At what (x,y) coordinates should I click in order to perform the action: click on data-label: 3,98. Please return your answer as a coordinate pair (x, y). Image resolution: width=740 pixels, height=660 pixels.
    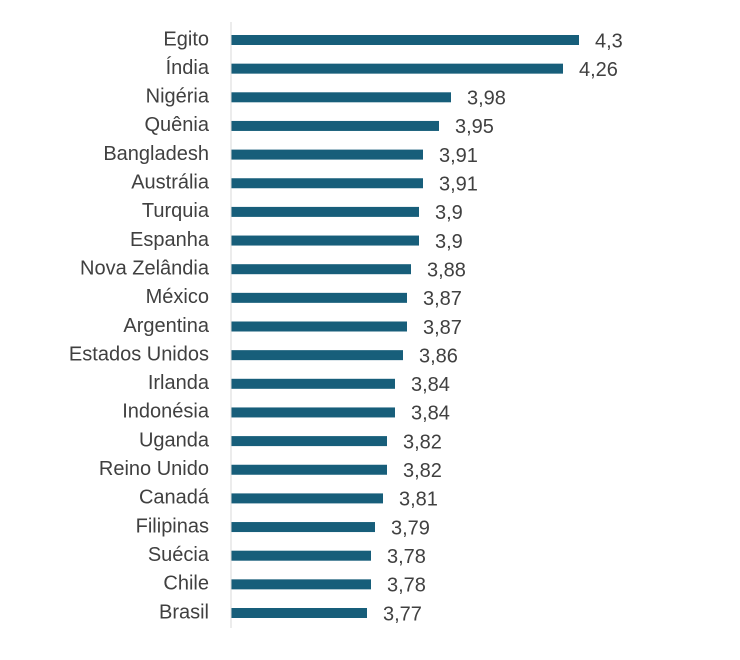
    Looking at the image, I should click on (486, 99).